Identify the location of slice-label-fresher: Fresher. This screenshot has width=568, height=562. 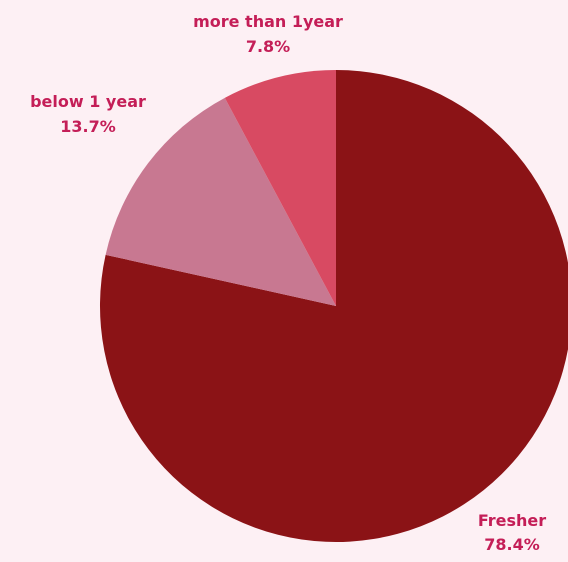
(512, 520).